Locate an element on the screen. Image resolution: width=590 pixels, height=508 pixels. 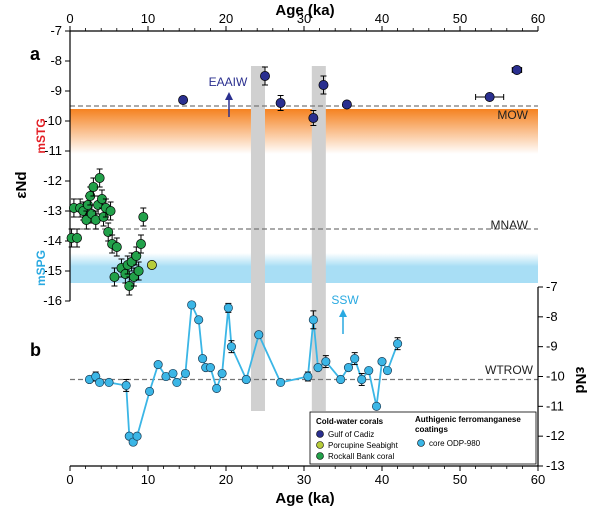
bottom-x-axis-title: Age (ka) is located at coordinates (304, 498).